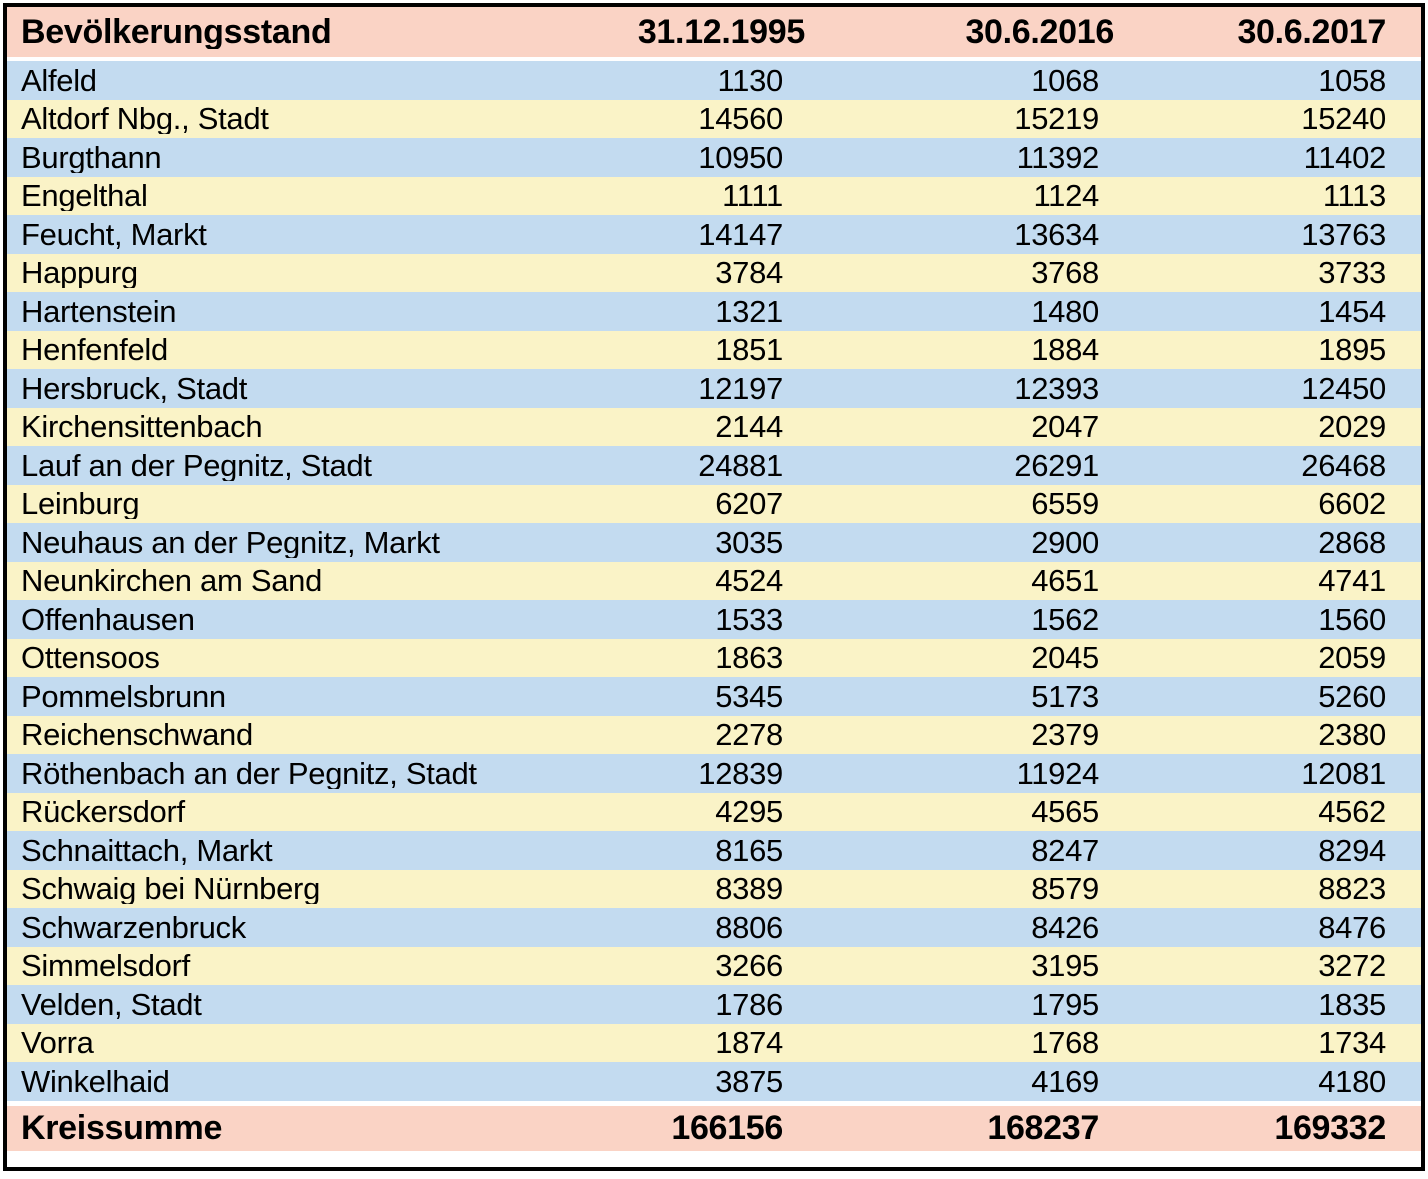  Describe the element at coordinates (1343, 234) in the screenshot. I see `population-2017-cell: 13763` at that location.